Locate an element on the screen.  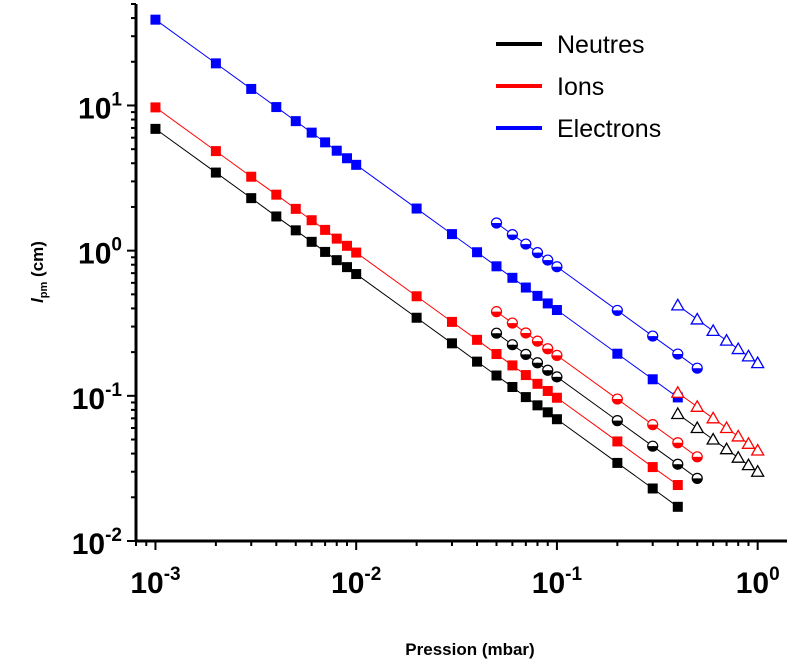
y-tick-label: 10⁰ is located at coordinates (100, 253).